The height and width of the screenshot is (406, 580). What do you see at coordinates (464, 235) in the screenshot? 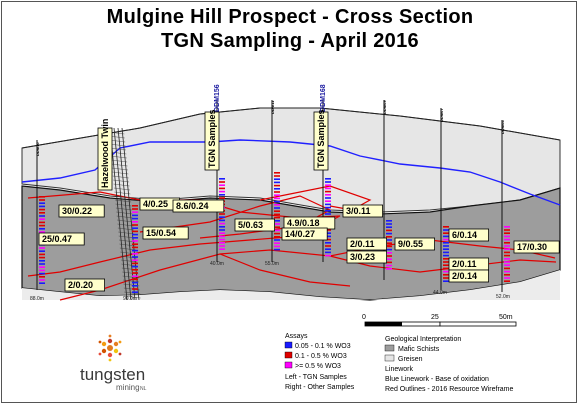
I see `intercept-label: 6/0.14` at bounding box center [464, 235].